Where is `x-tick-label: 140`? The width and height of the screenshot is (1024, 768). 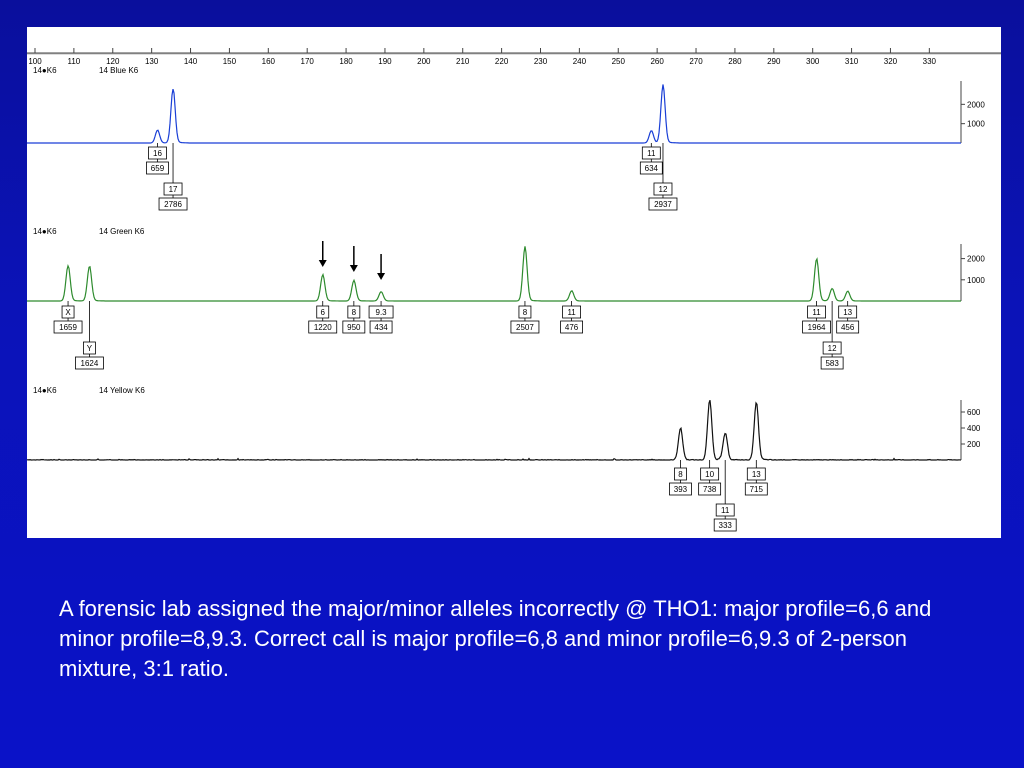
x-tick-label: 140 is located at coordinates (191, 61).